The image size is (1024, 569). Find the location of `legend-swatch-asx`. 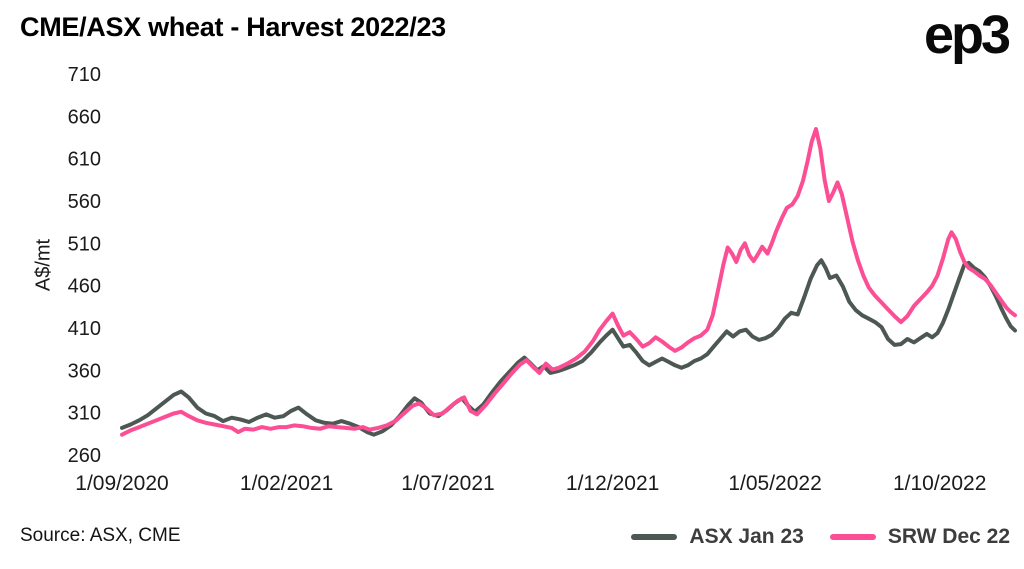

legend-swatch-asx is located at coordinates (654, 537).